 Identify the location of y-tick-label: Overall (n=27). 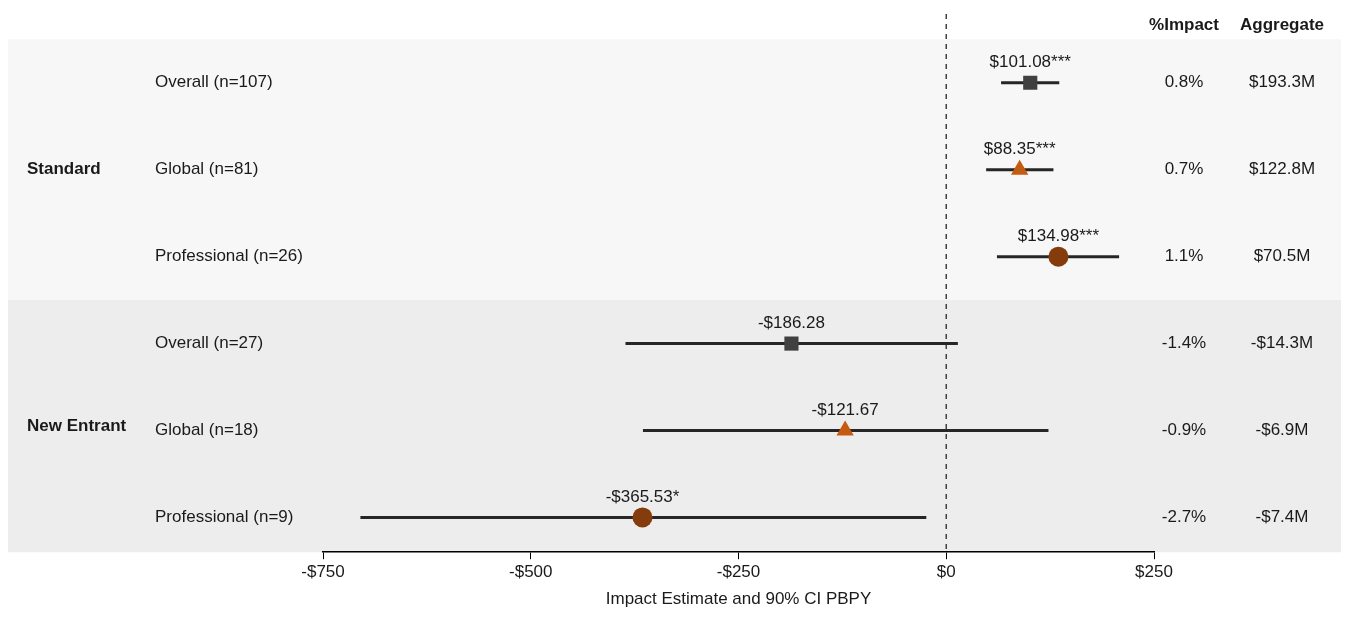
(209, 343).